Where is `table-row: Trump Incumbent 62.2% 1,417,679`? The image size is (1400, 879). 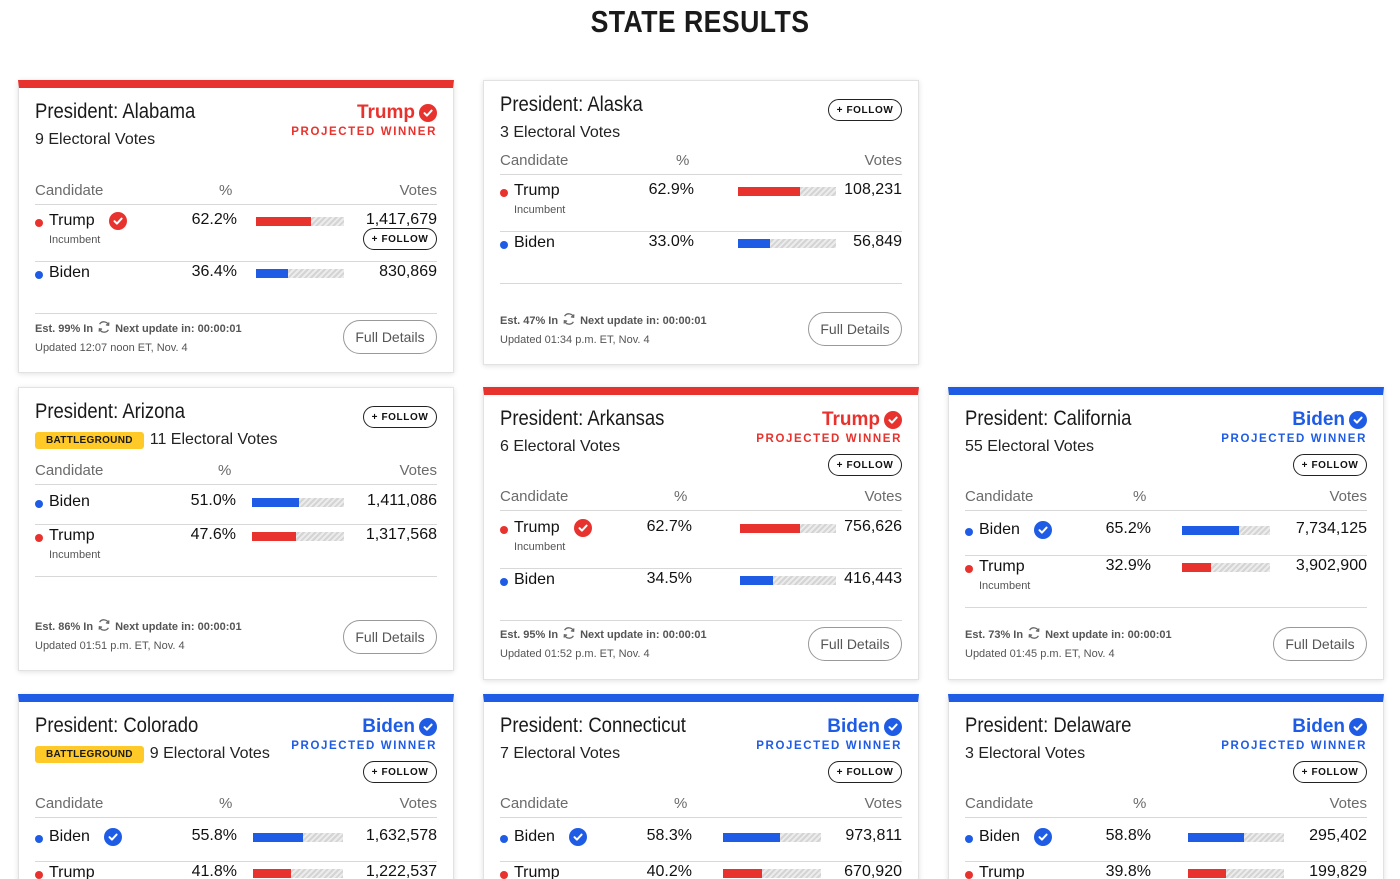
table-row: Trump Incumbent 62.2% 1,417,679 is located at coordinates (236, 236).